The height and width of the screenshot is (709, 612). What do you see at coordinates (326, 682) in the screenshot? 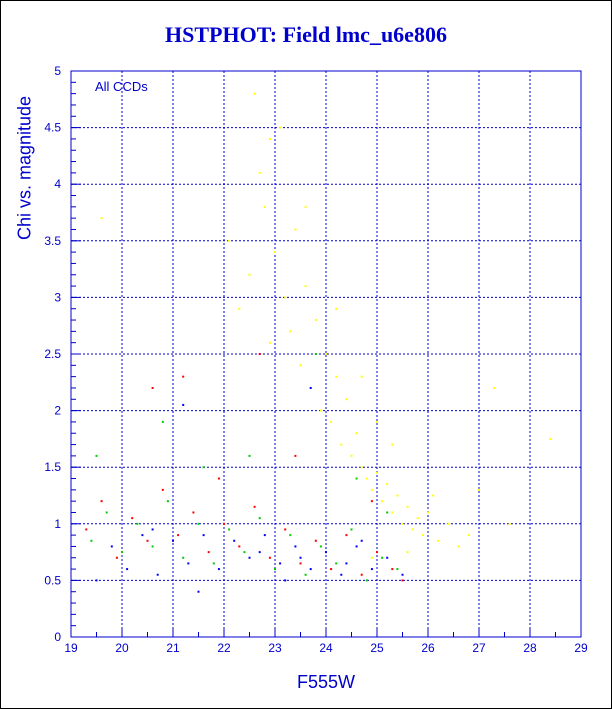
I see `x-axis-label: F555W` at bounding box center [326, 682].